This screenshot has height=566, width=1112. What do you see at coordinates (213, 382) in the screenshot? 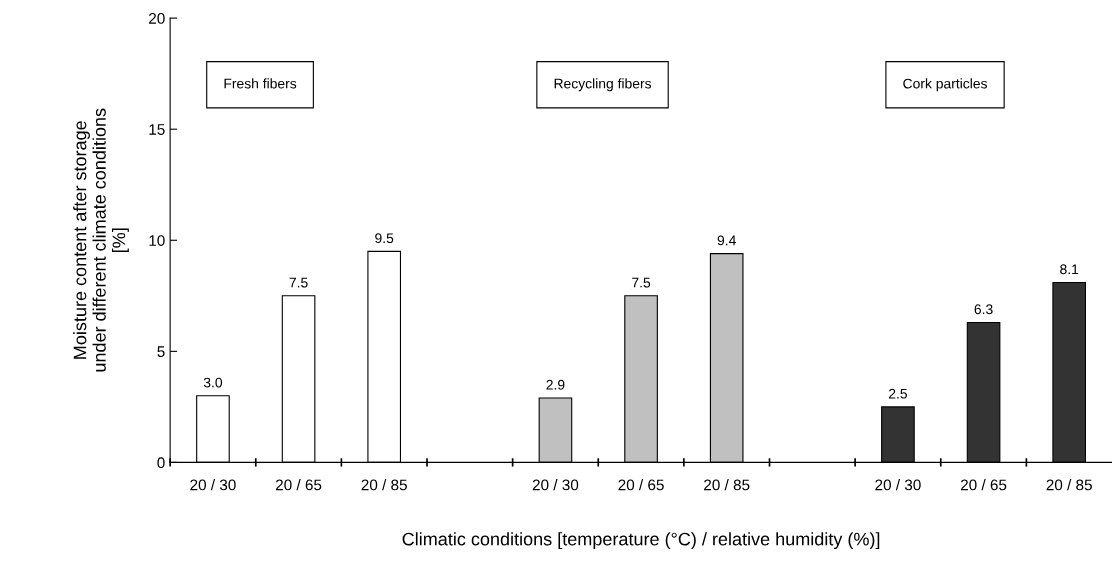
I see `data-label: 3.0` at bounding box center [213, 382].